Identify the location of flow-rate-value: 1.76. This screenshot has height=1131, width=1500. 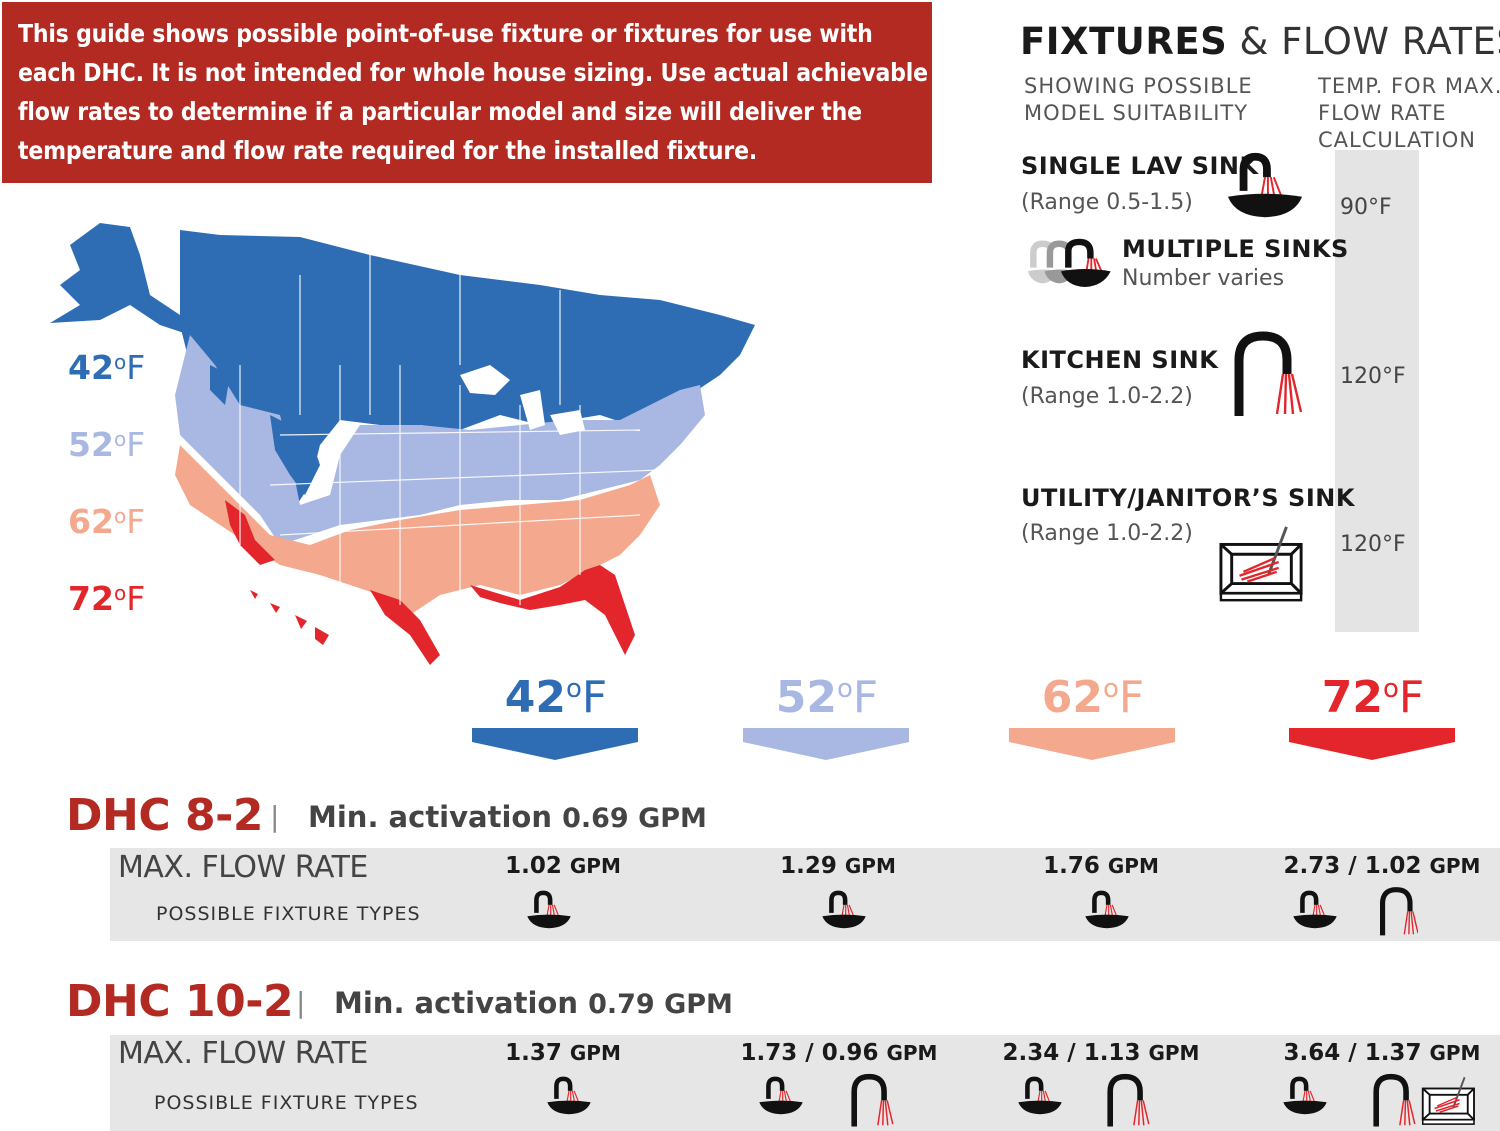
(1071, 866).